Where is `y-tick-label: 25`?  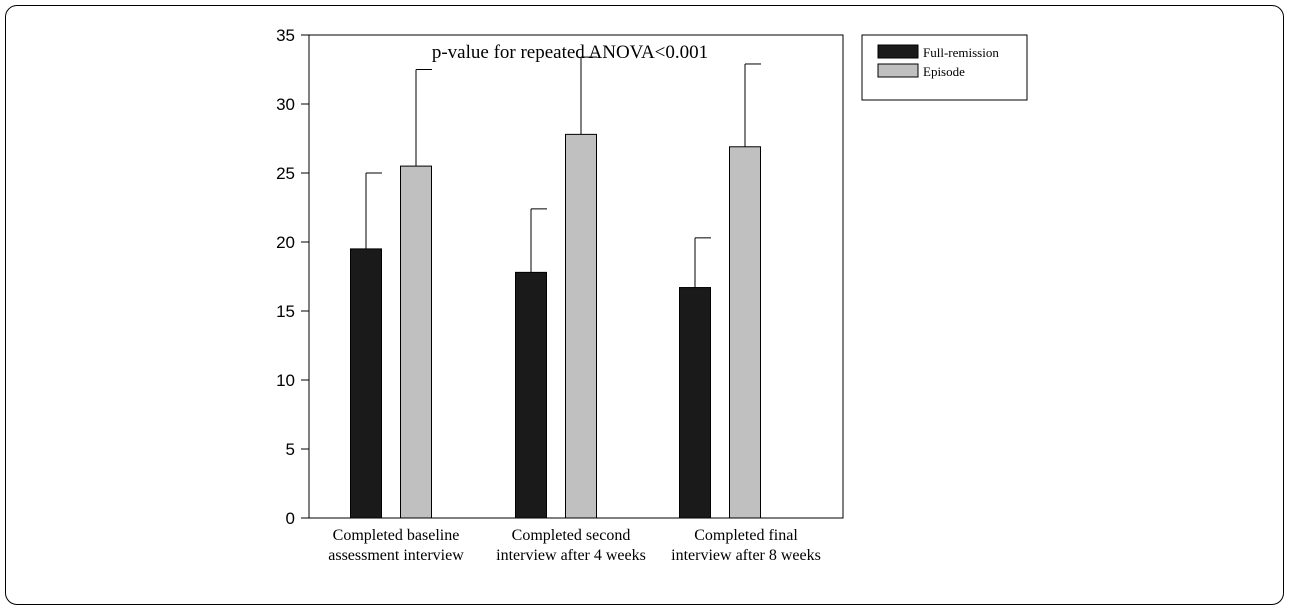
y-tick-label: 25 is located at coordinates (285, 173).